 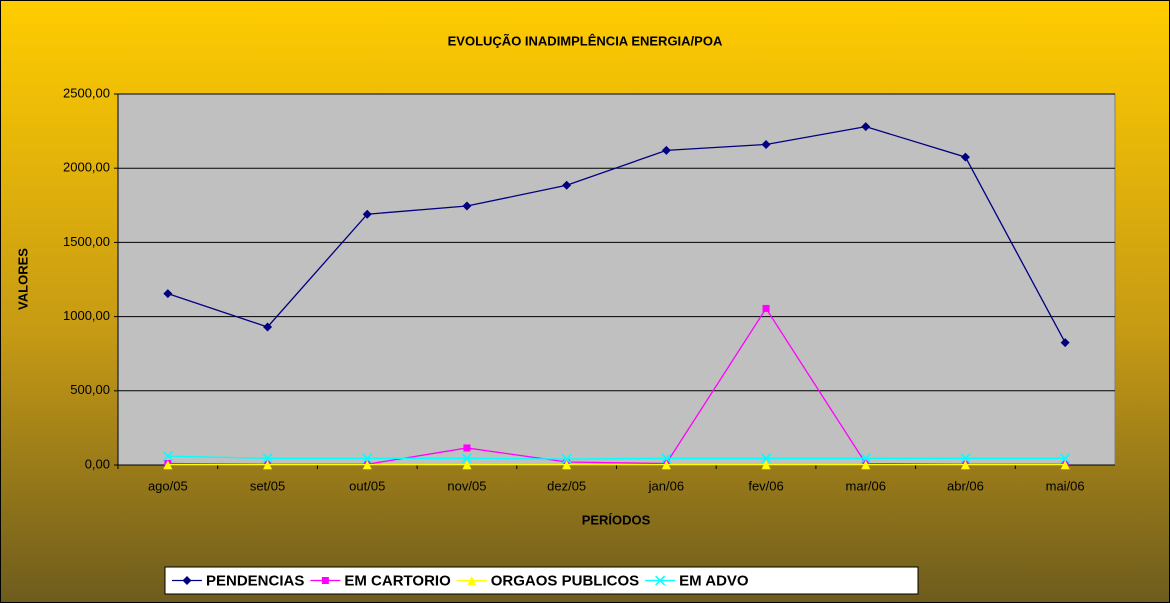 I want to click on y-tick-label: 500,00, so click(x=90, y=389).